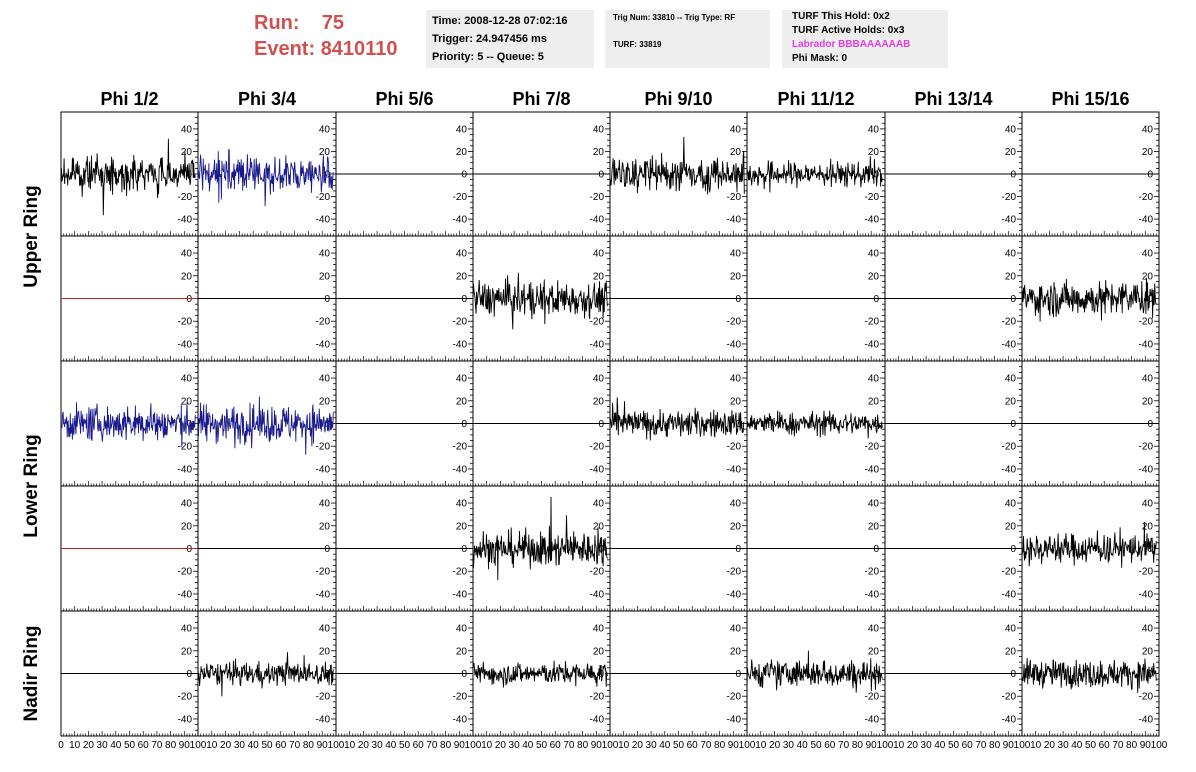 This screenshot has width=1196, height=772. What do you see at coordinates (674, 17) in the screenshot?
I see `trig-num-text: Trig Num: 33810 -- Trig Type: RF` at bounding box center [674, 17].